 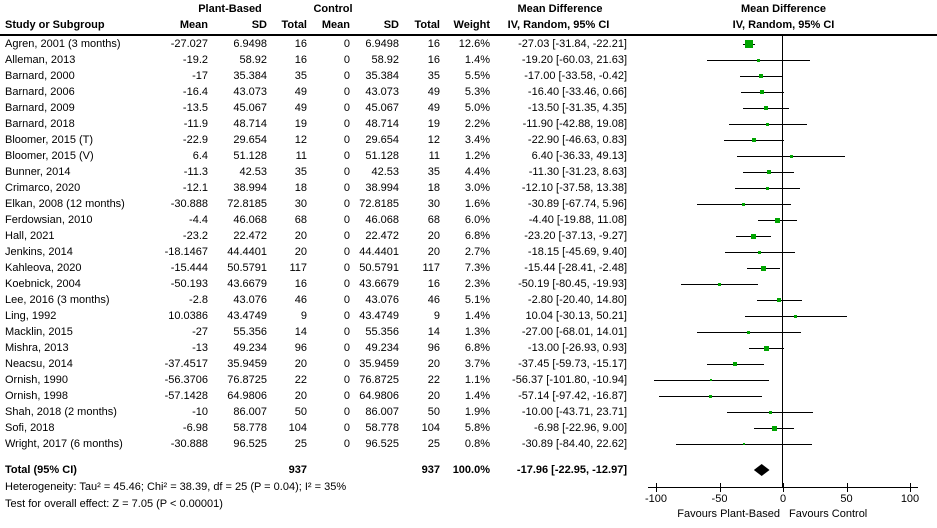 What do you see at coordinates (64, 444) in the screenshot?
I see `study-label: Wright, 2017 (6 months)` at bounding box center [64, 444].